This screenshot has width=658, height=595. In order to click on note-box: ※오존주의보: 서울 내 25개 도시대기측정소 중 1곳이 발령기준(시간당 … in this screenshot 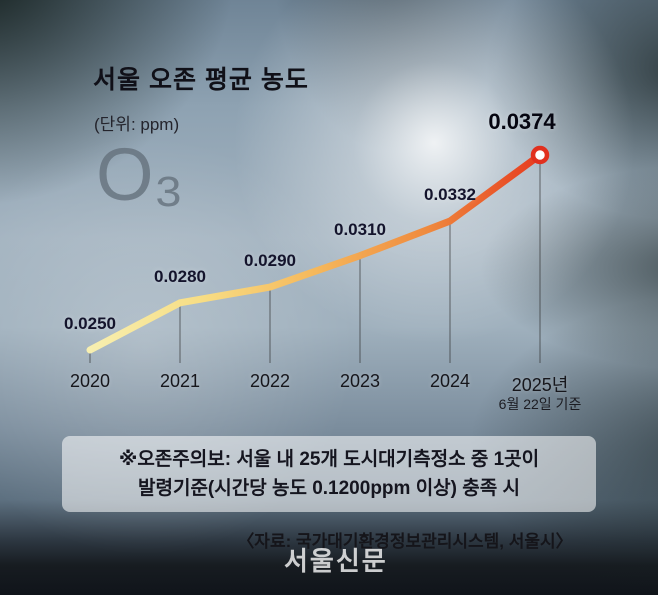, I will do `click(329, 474)`.